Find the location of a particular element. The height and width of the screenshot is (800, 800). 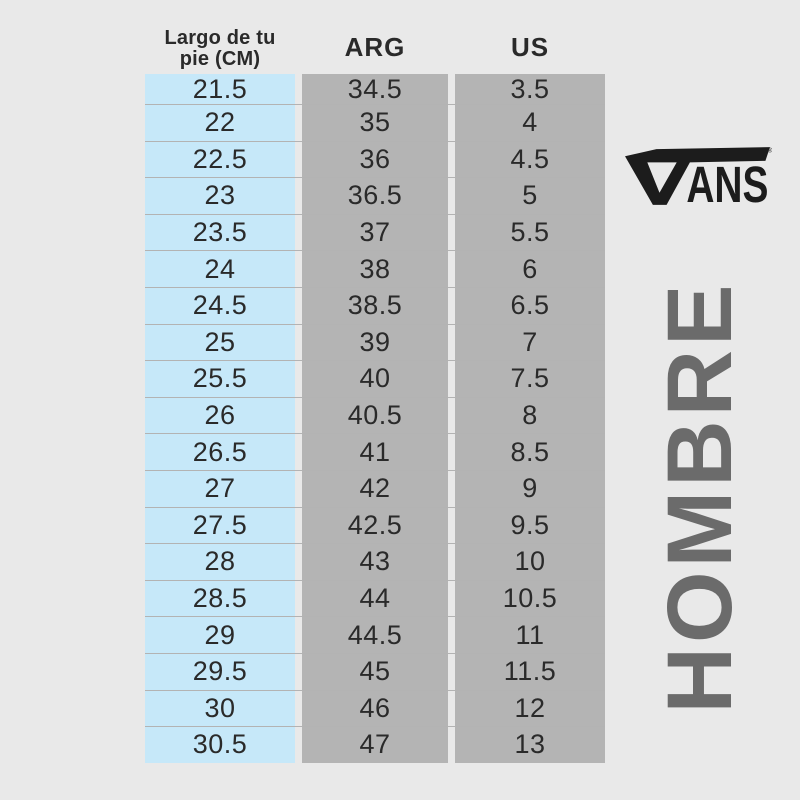

table-row: 24.5 38.5 6.5 is located at coordinates (375, 305).